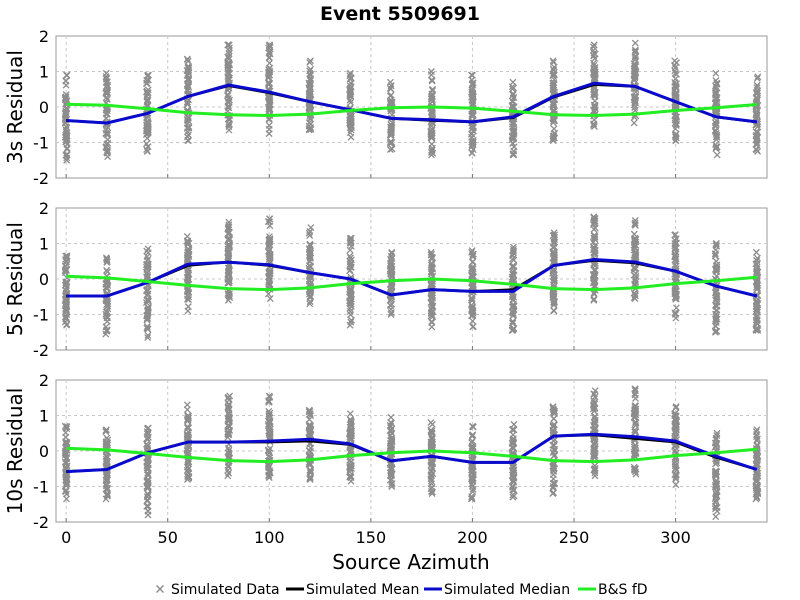 This screenshot has width=800, height=600. Describe the element at coordinates (675, 537) in the screenshot. I see `x-tick-label: 300` at that location.